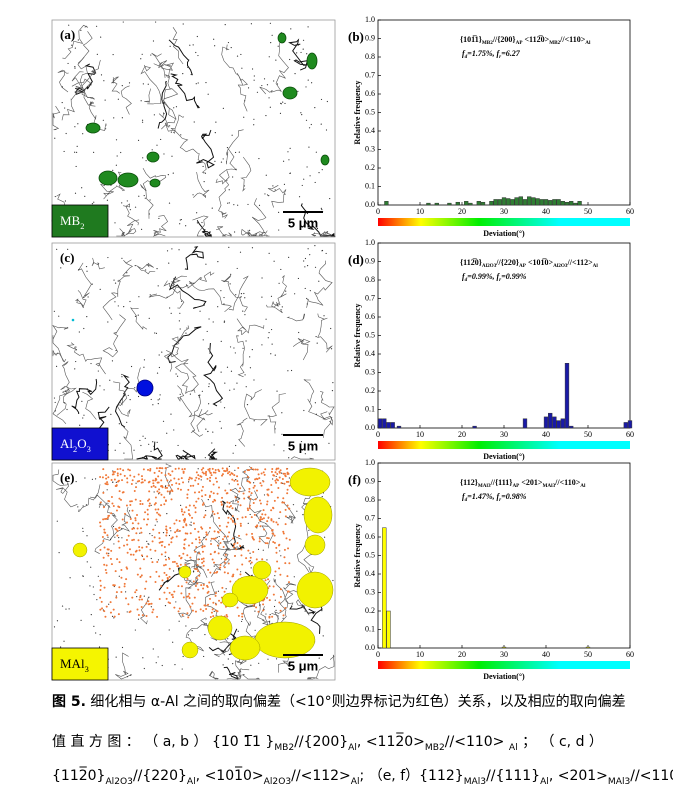 The width and height of the screenshot is (673, 793). I want to click on particle, so click(315, 590).